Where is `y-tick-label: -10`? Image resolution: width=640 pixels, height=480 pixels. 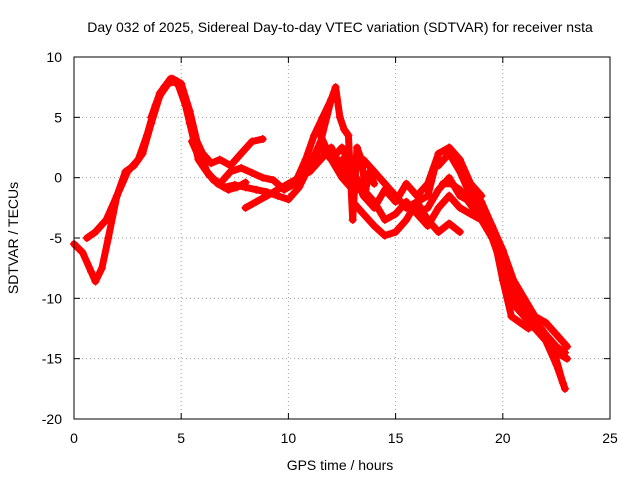
y-tick-label: -10 is located at coordinates (52, 298).